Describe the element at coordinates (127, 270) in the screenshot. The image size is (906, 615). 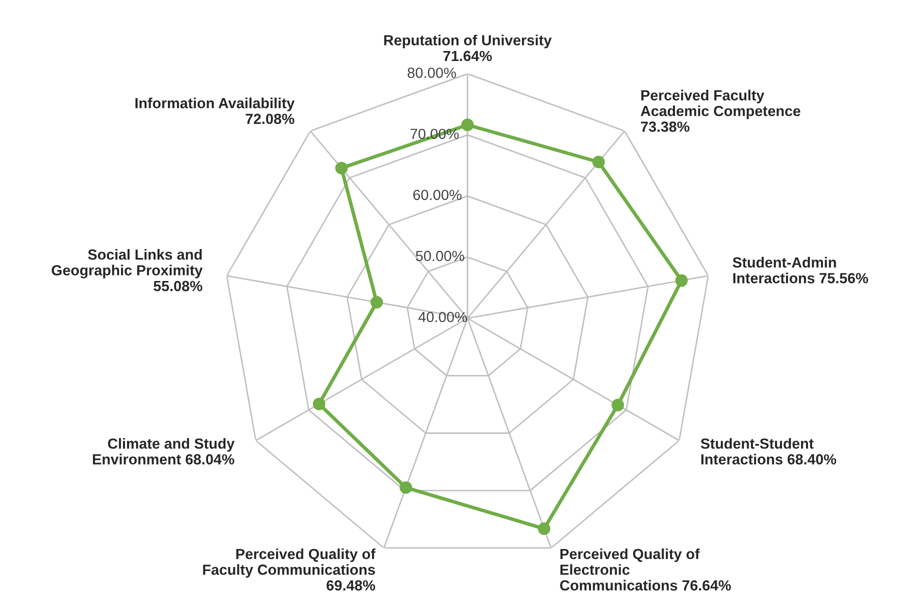
I see `spoke-label: Social Links and Geographic Proximity 55.08%` at that location.